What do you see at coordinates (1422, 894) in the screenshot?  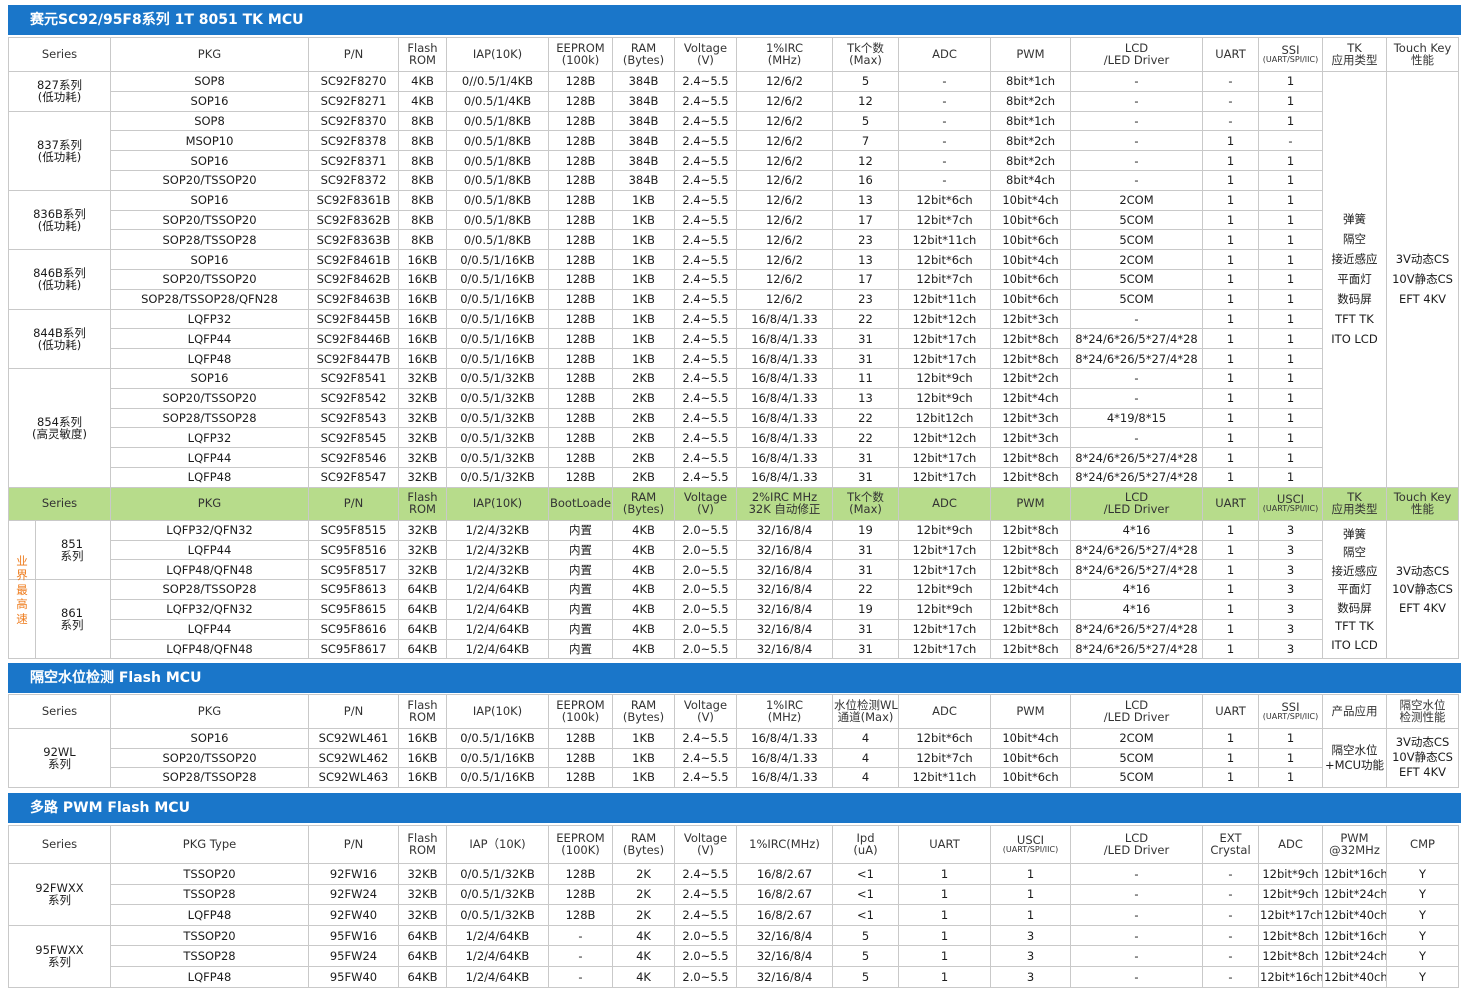 I see `table-cell: Y` at bounding box center [1422, 894].